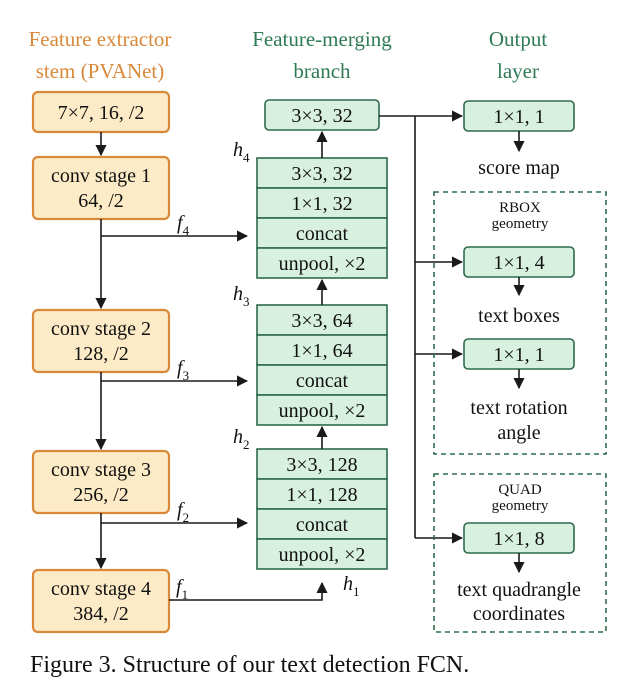 The width and height of the screenshot is (630, 698). I want to click on merge-block-3: 3×3, 64 1×1, 64 concat unpool, ×2, so click(322, 365).